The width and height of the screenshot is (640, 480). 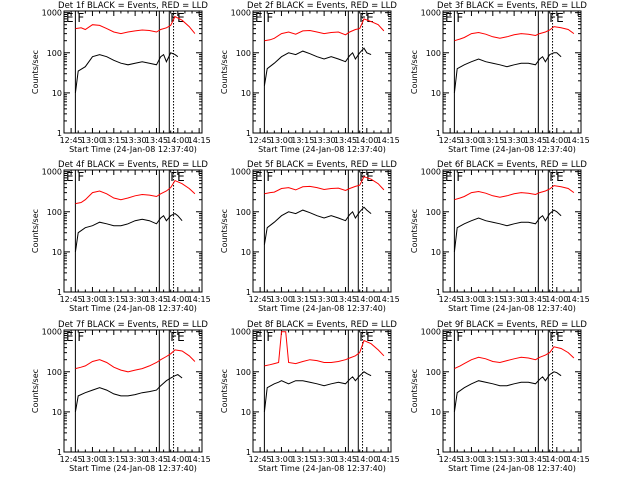 What do you see at coordinates (322, 6) in the screenshot?
I see `panel-title: Det 2f BLACK = Events, RED = LLD` at bounding box center [322, 6].